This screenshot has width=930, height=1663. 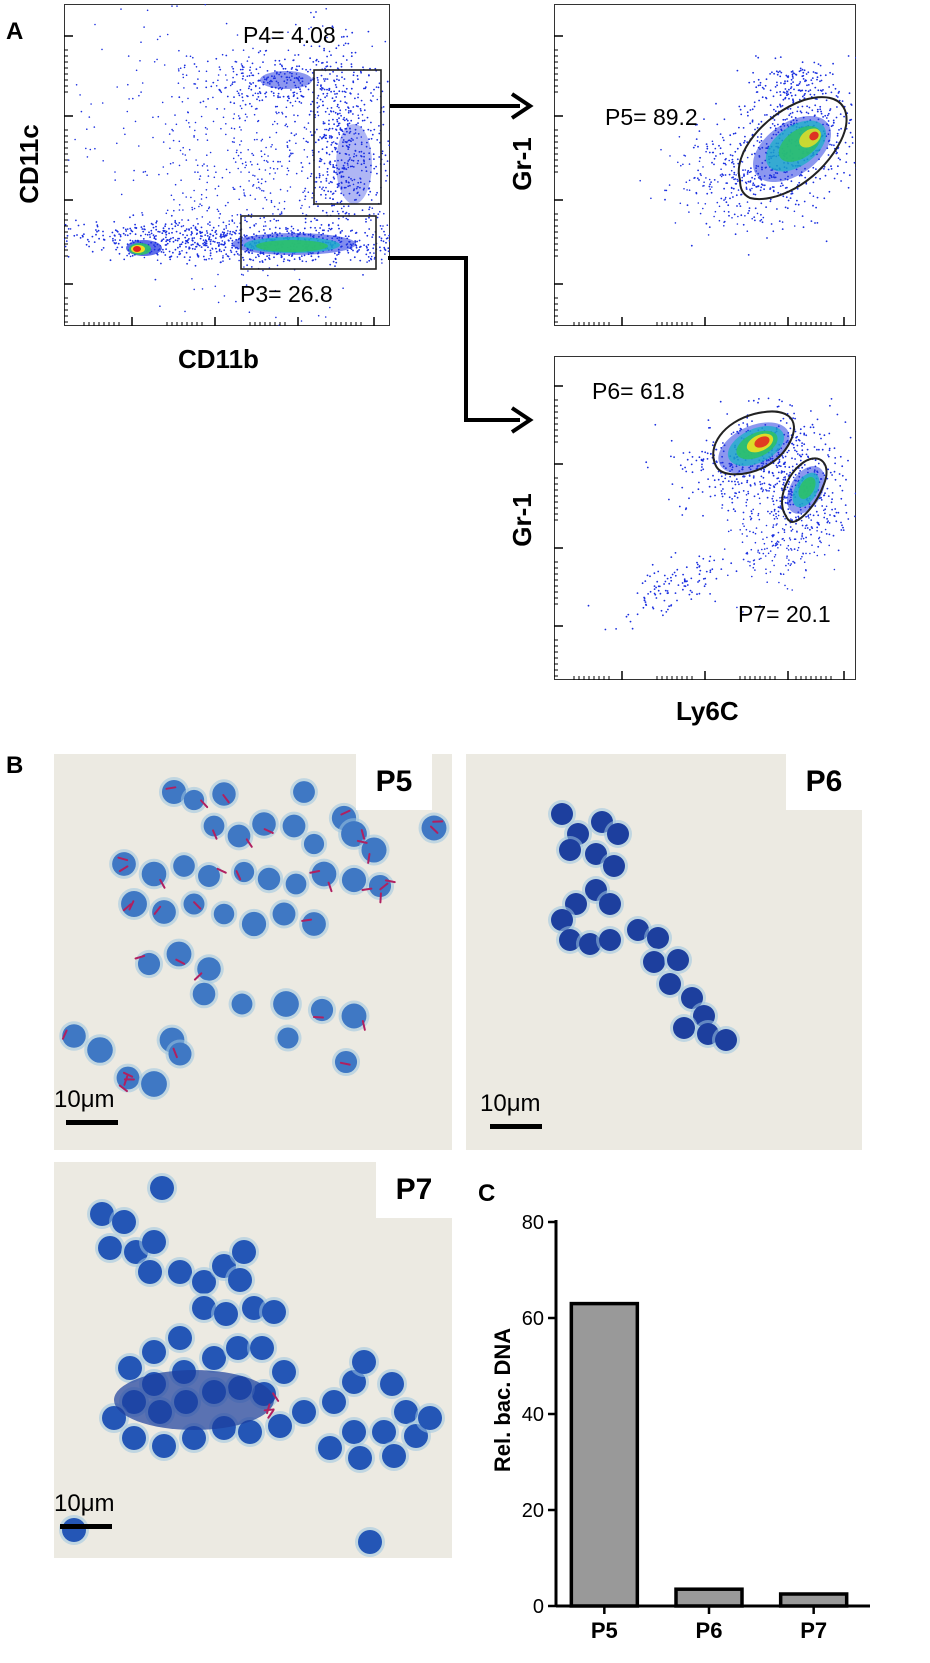 I want to click on flow-plot-p5, so click(x=705, y=165).